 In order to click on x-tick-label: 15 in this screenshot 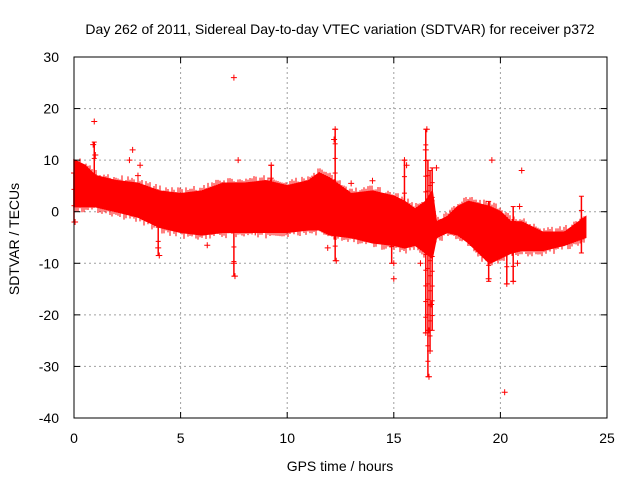, I will do `click(394, 438)`.